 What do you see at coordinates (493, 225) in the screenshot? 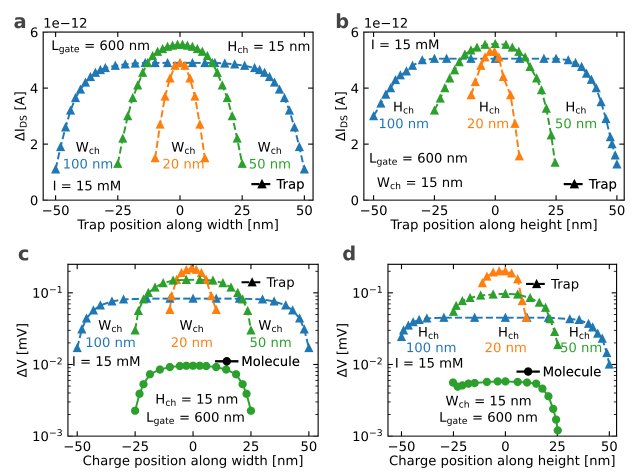
I see `x-axis-title: Trap position along height [nm]` at bounding box center [493, 225].